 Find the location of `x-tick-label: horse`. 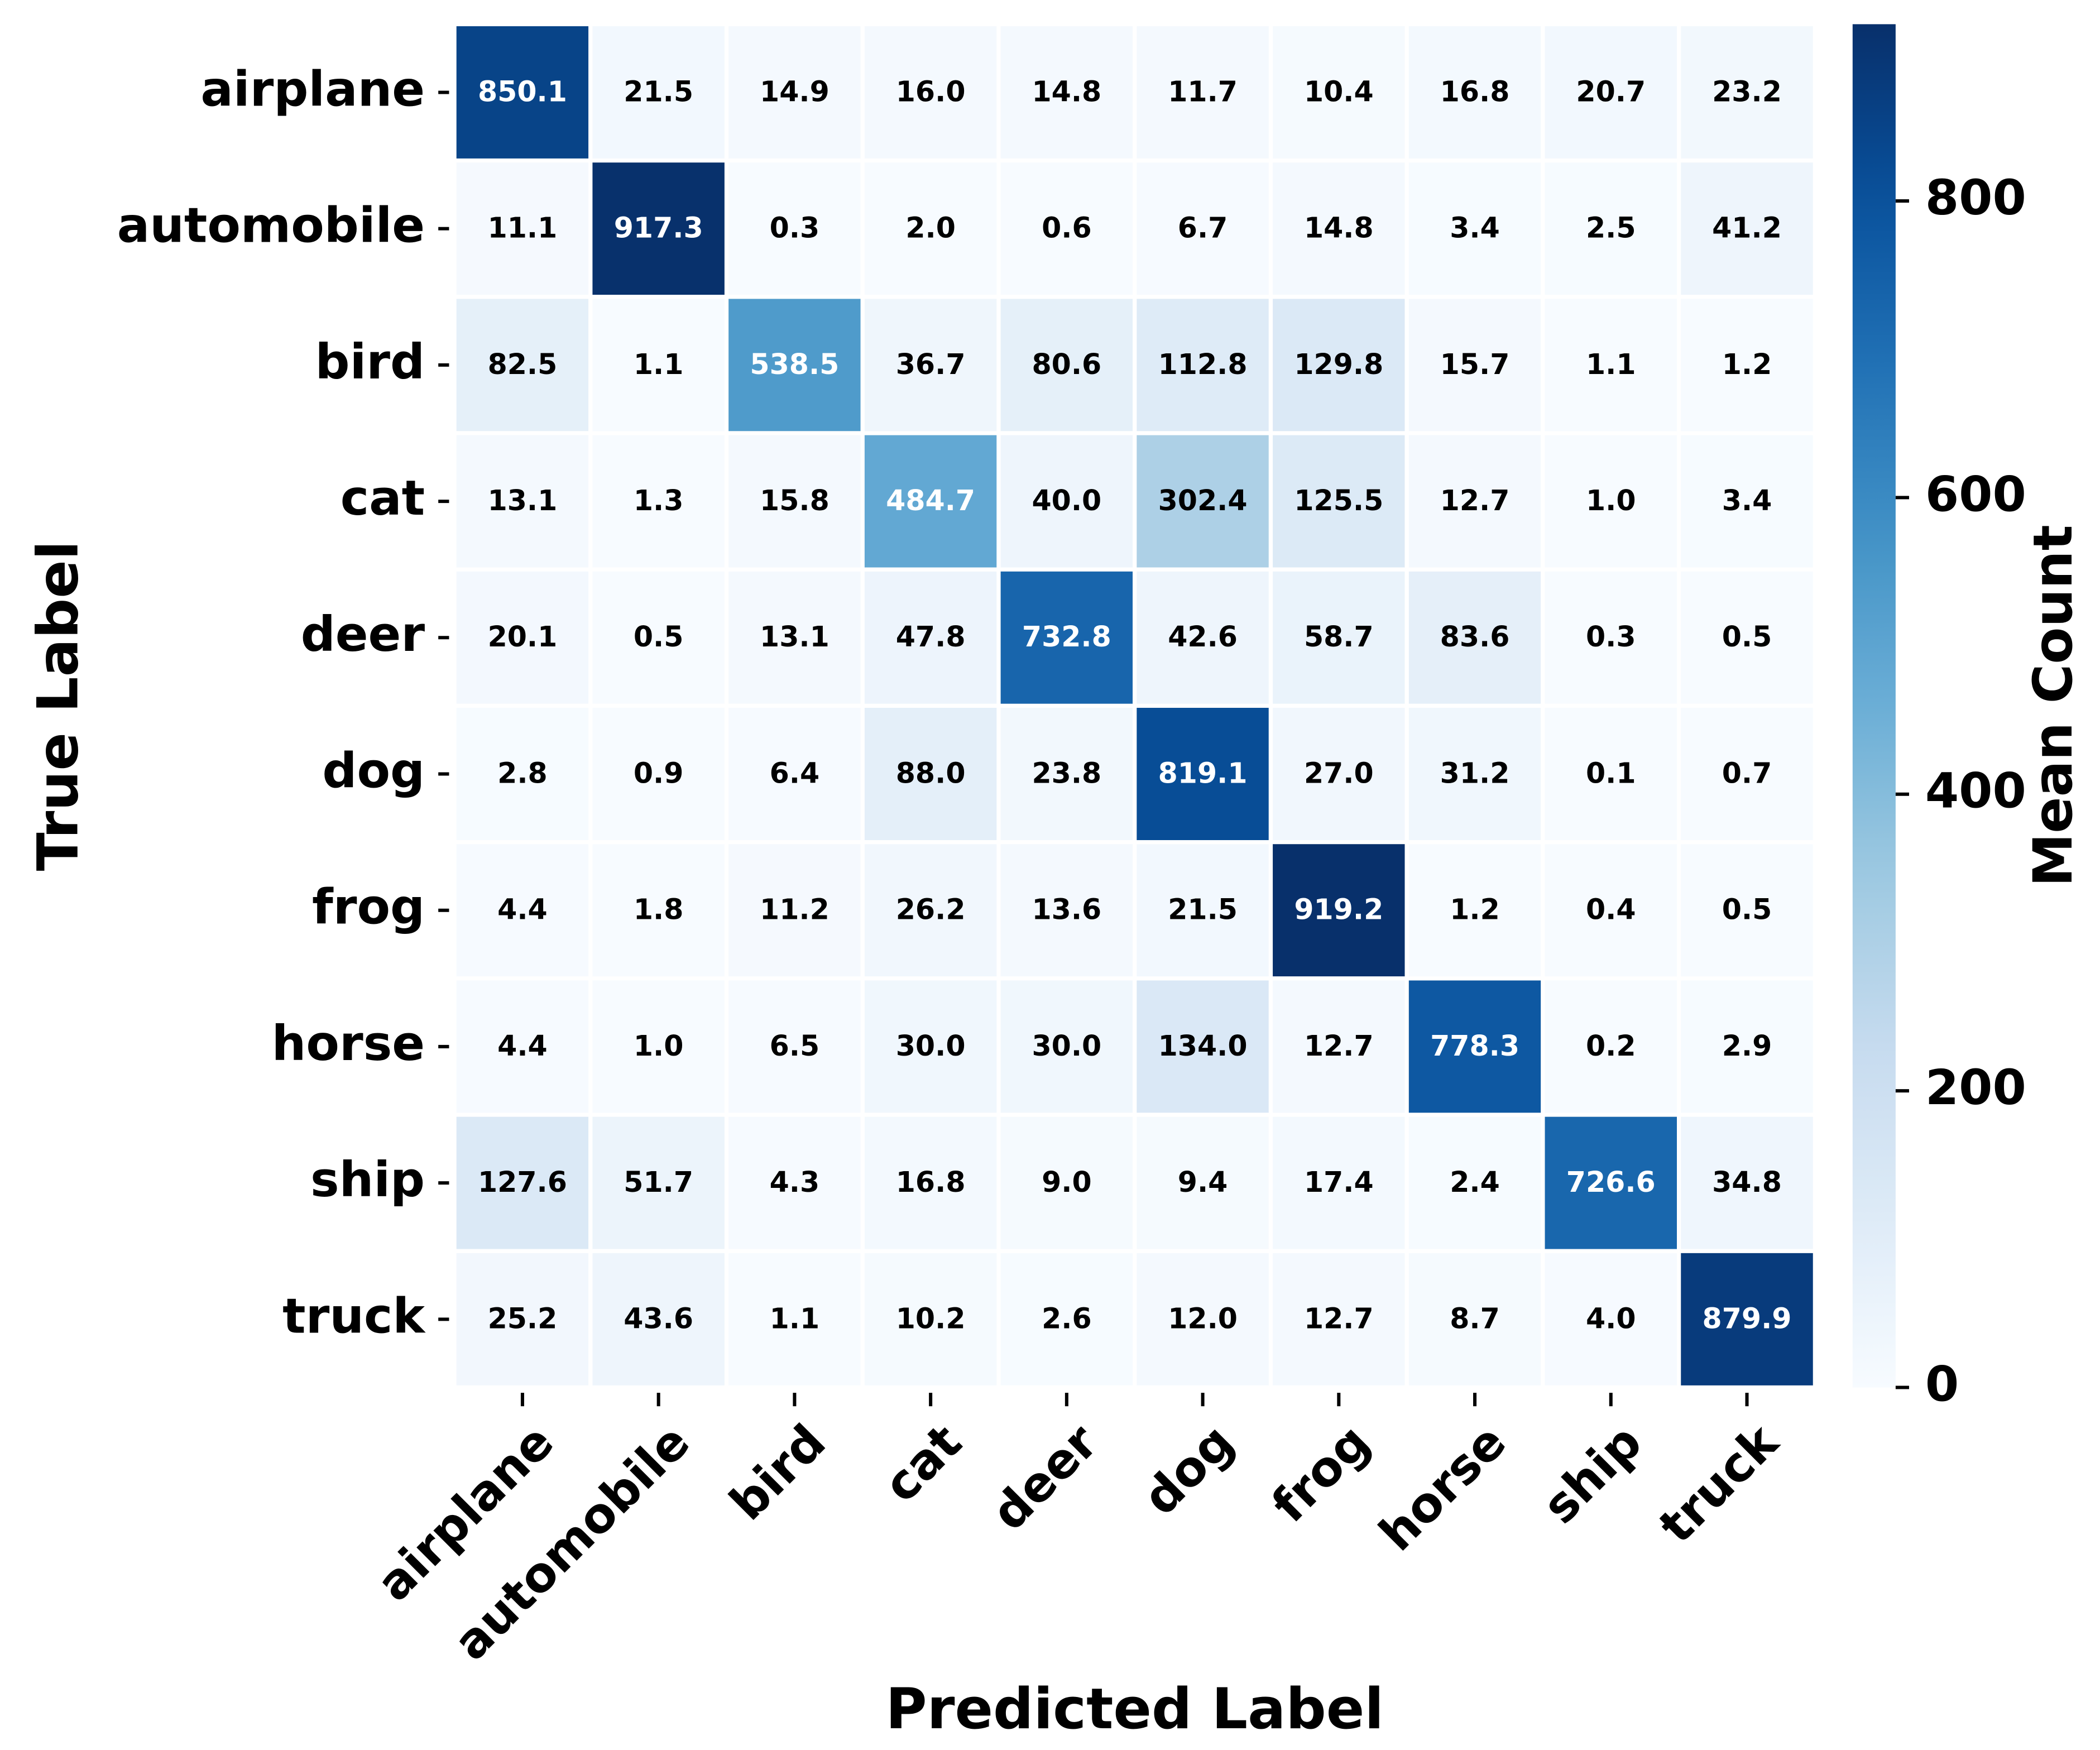

x-tick-label: horse is located at coordinates (1443, 1488).